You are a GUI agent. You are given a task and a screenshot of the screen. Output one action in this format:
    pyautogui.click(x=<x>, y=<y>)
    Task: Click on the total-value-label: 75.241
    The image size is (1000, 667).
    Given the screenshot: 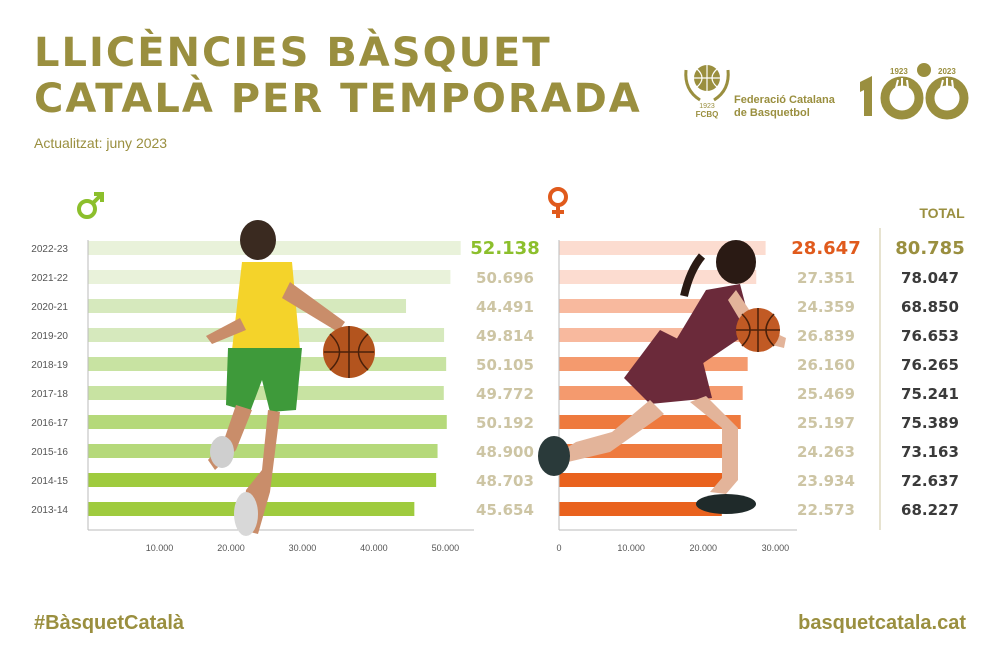 What is the action you would take?
    pyautogui.click(x=930, y=394)
    